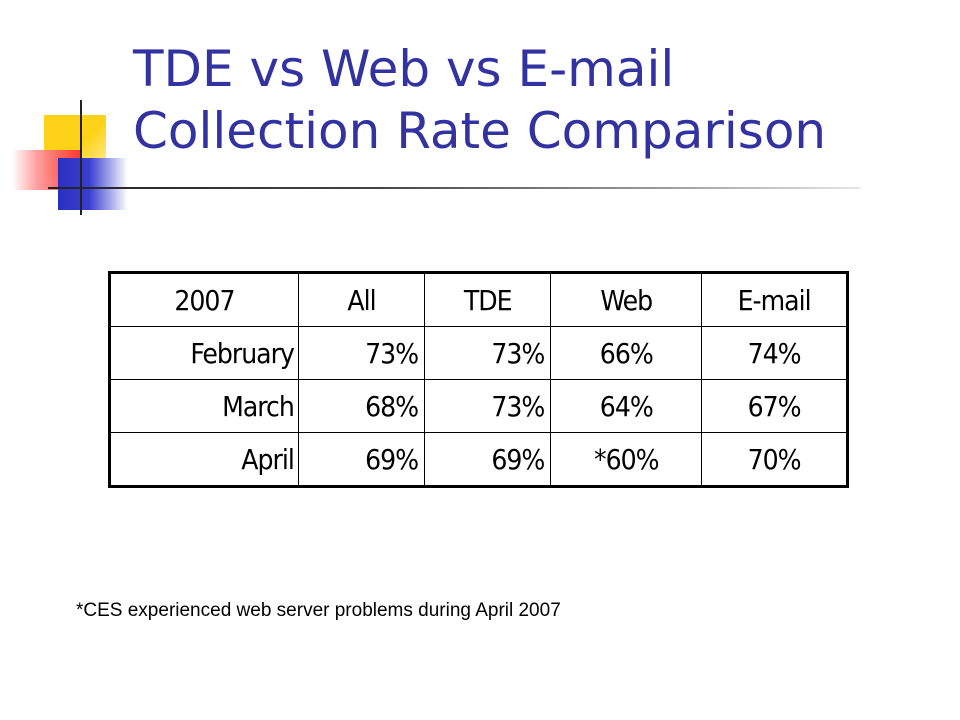 This screenshot has height=720, width=960. I want to click on decorative-blue-square, so click(93, 184).